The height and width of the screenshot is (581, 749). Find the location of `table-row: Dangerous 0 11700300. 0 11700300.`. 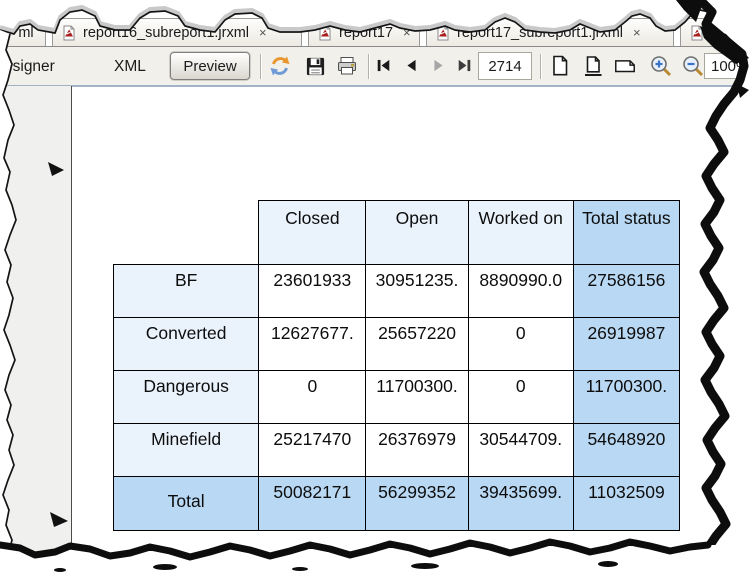

table-row: Dangerous 0 11700300. 0 11700300. is located at coordinates (396, 397).